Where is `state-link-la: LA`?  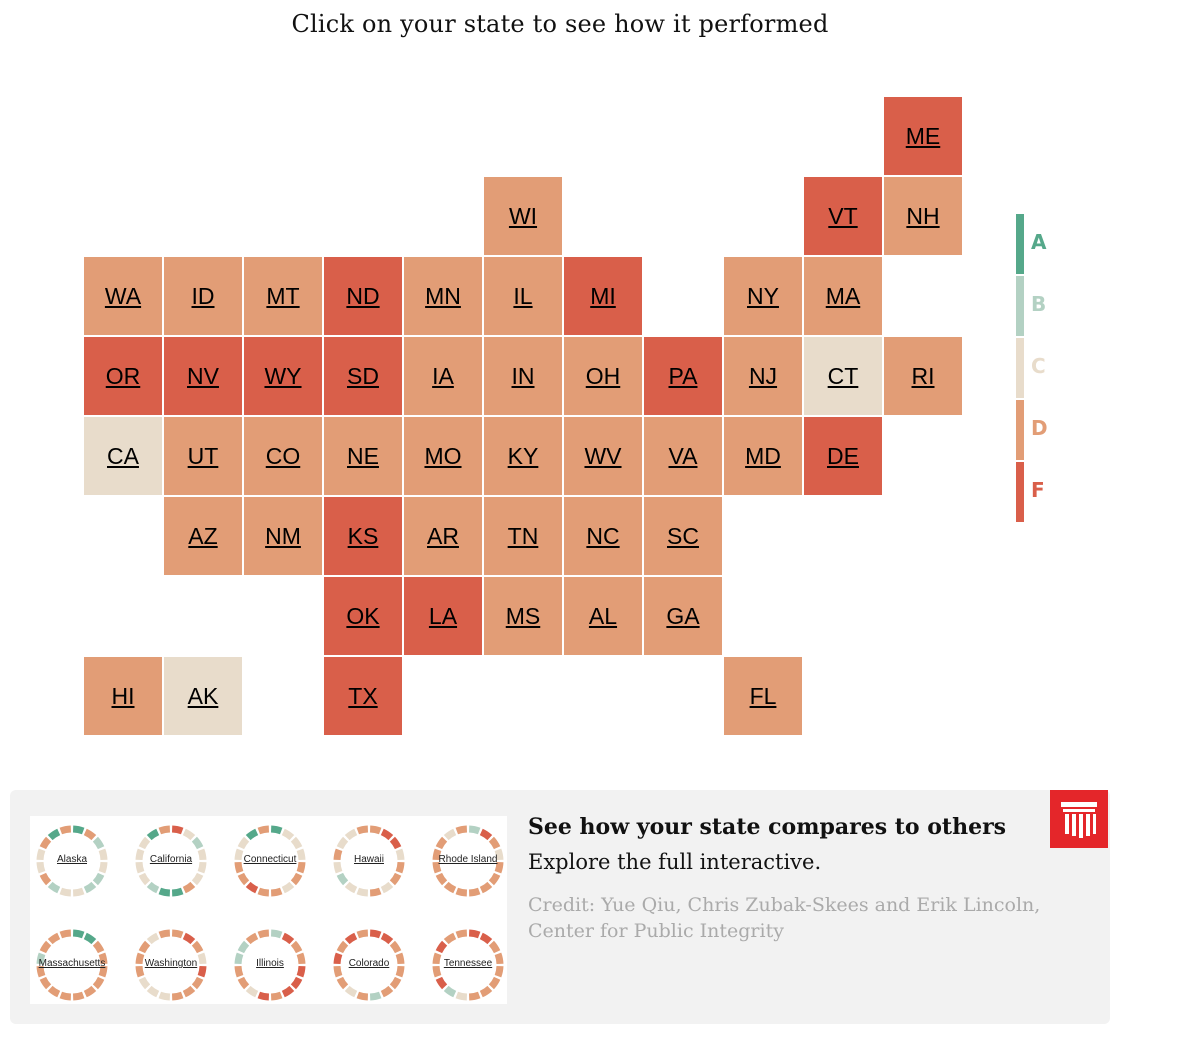
state-link-la: LA is located at coordinates (443, 615).